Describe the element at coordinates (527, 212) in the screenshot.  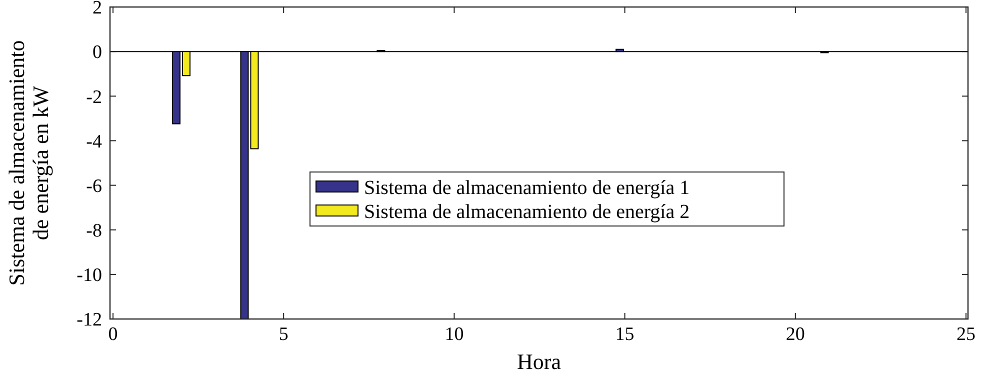
I see `legend-label: Sistema de almacenamiento de energía 2` at that location.